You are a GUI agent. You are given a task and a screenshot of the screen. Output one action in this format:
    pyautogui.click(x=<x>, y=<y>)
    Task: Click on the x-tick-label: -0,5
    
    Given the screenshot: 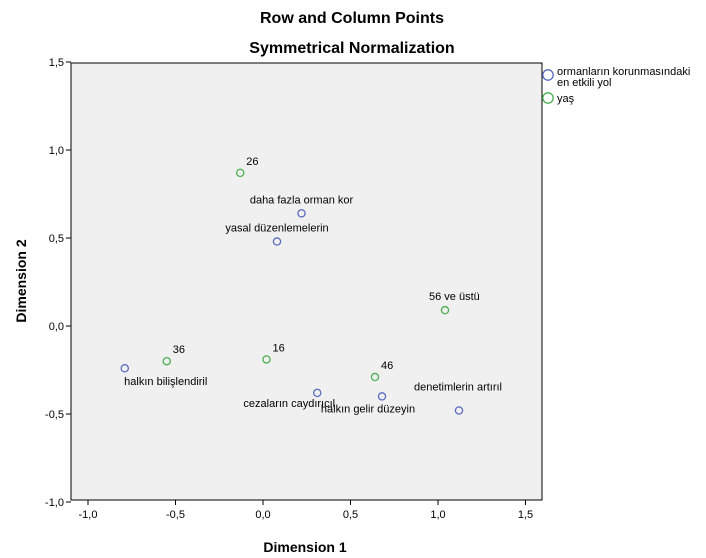 What is the action you would take?
    pyautogui.click(x=175, y=515)
    